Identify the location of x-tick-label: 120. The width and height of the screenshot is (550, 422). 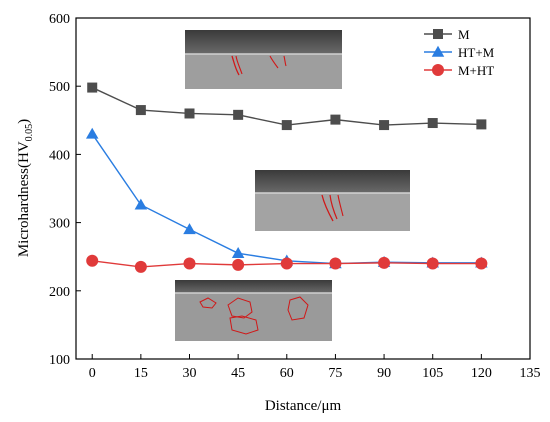
(481, 373).